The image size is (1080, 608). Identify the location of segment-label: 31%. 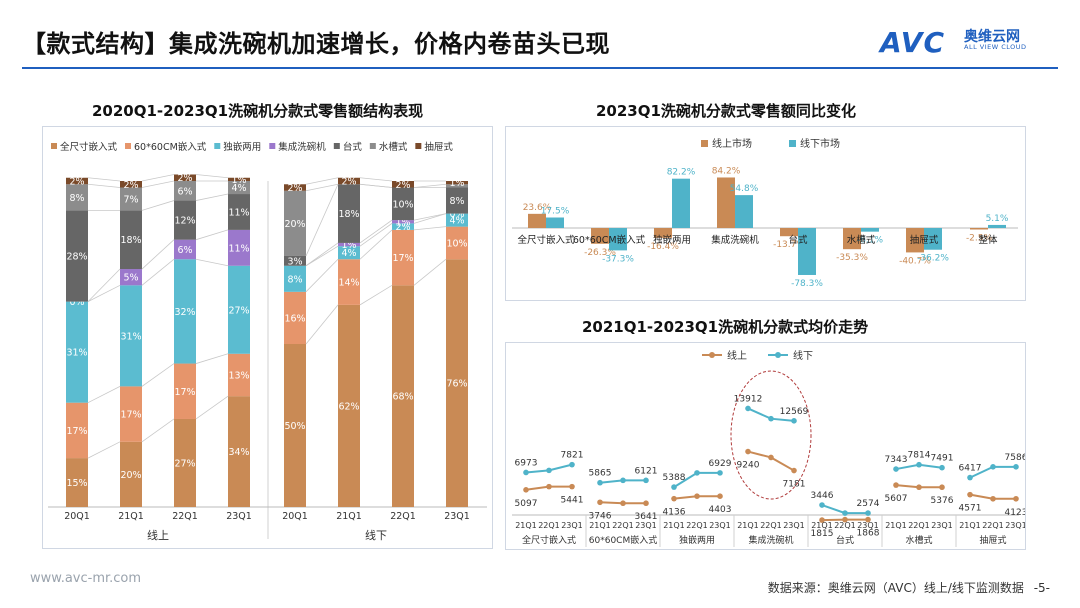
(130, 336).